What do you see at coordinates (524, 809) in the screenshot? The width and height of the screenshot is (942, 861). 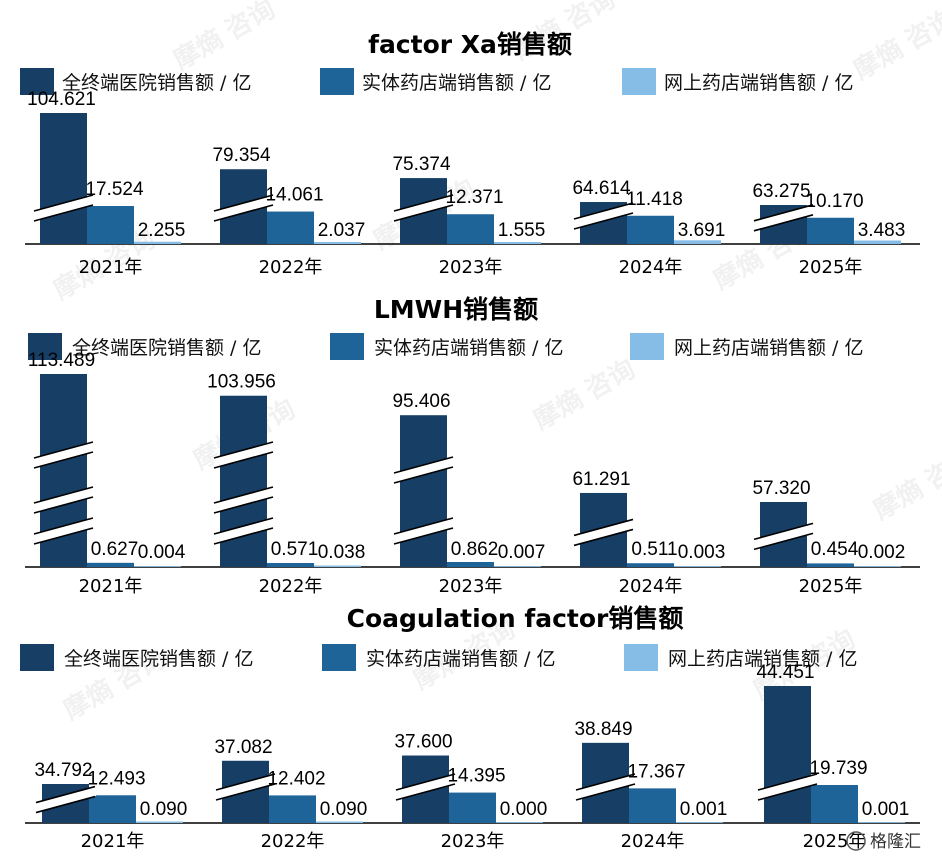 I see `data-label: 0.000` at bounding box center [524, 809].